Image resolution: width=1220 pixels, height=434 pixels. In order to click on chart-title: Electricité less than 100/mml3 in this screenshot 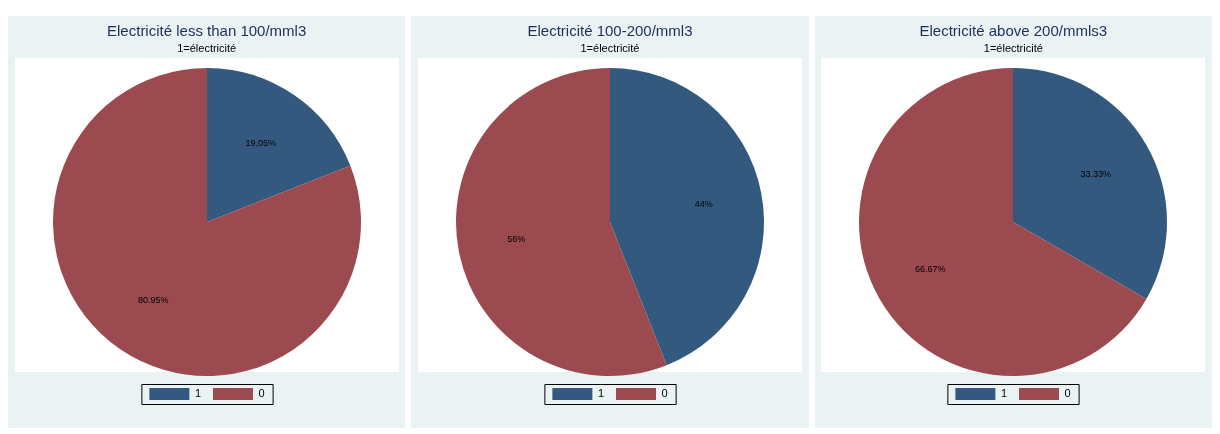, I will do `click(207, 30)`.